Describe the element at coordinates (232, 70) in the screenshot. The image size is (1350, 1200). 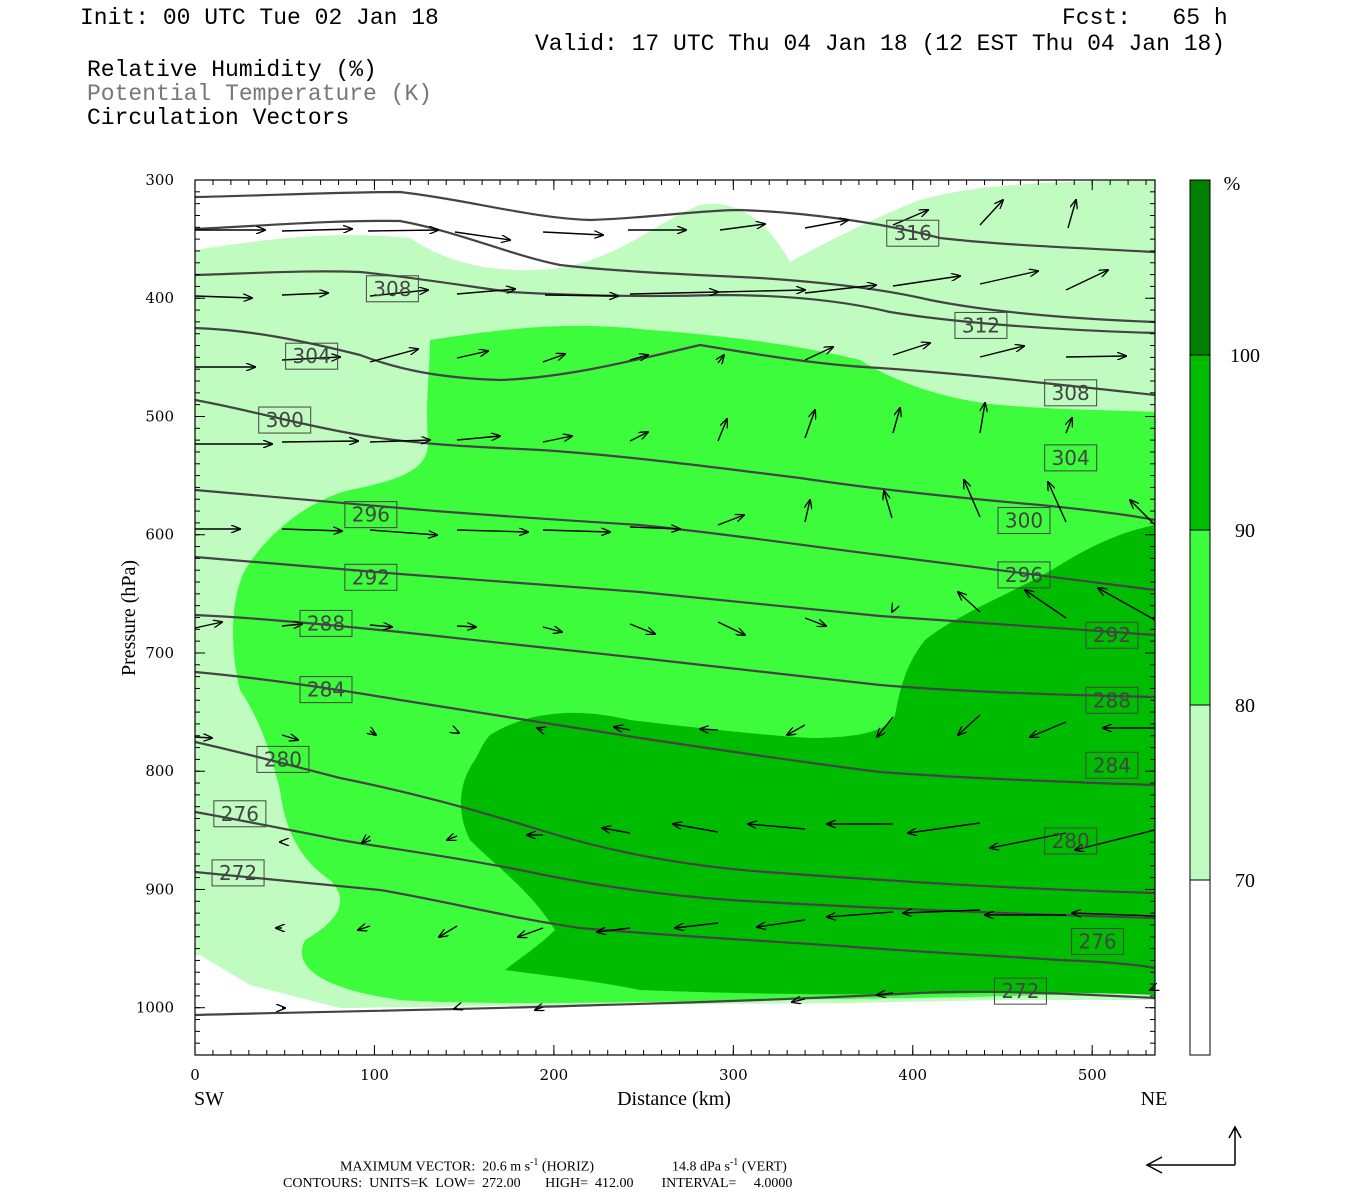
I see `legend-relative-humidity: Relative Humidity (%)` at that location.